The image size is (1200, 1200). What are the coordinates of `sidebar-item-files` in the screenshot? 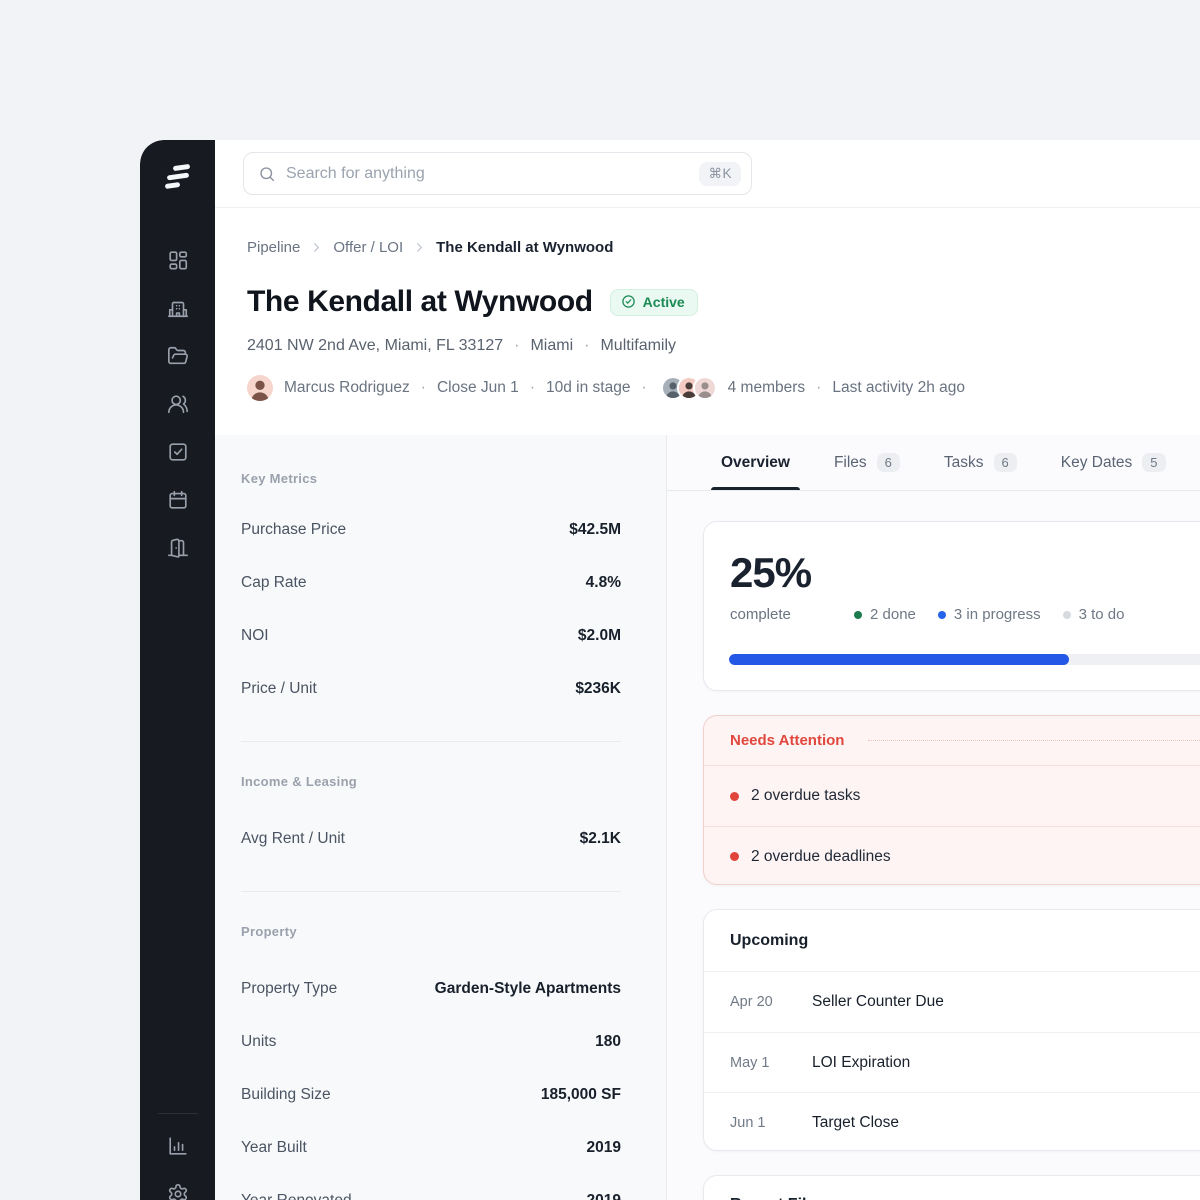 It's located at (178, 356).